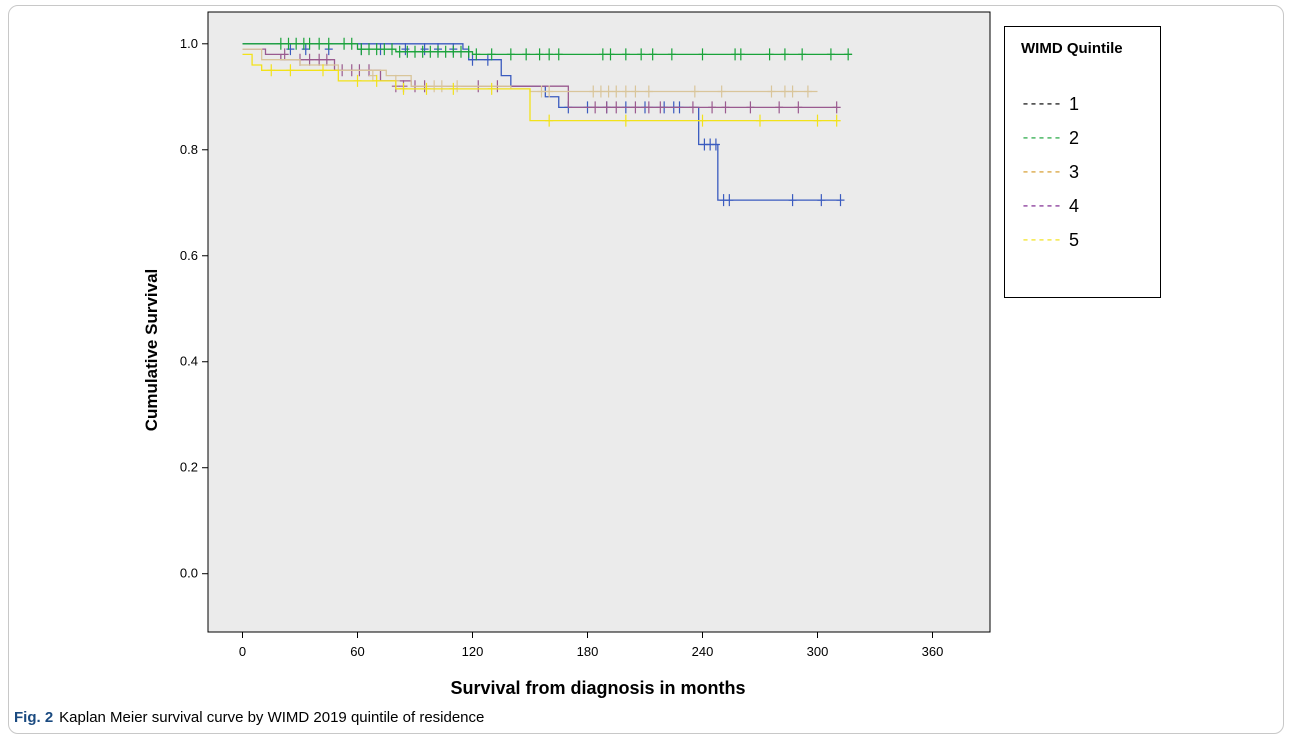 The image size is (1292, 738). I want to click on x-tick-label: 300, so click(818, 651).